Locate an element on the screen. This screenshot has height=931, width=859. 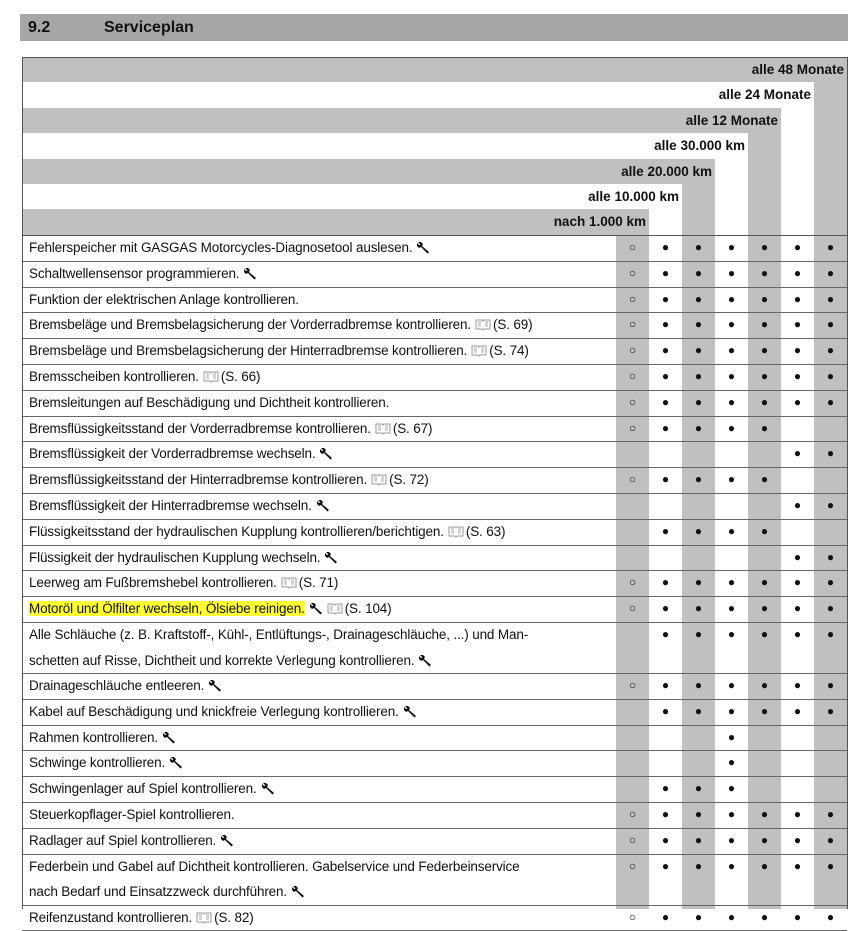
page-reference: (S. 72) is located at coordinates (409, 480).